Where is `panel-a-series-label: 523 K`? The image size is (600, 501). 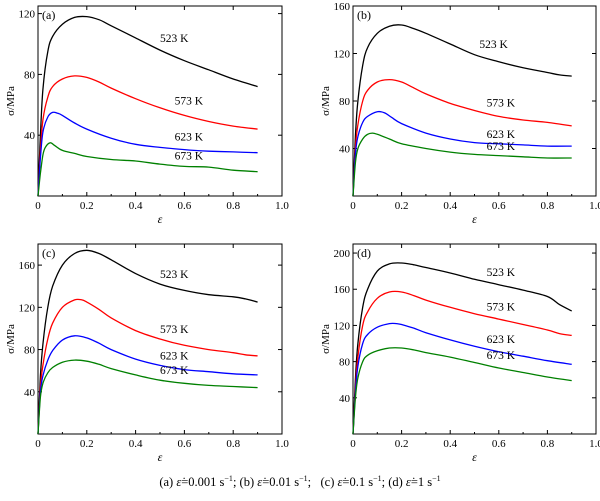
panel-a-series-label: 523 K is located at coordinates (174, 39).